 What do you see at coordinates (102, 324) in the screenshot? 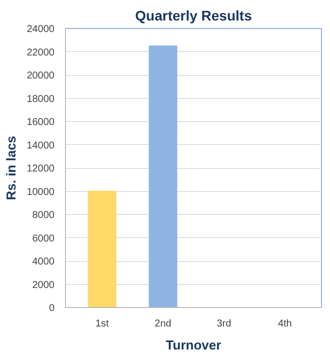
I see `x-tick-label: 1st` at bounding box center [102, 324].